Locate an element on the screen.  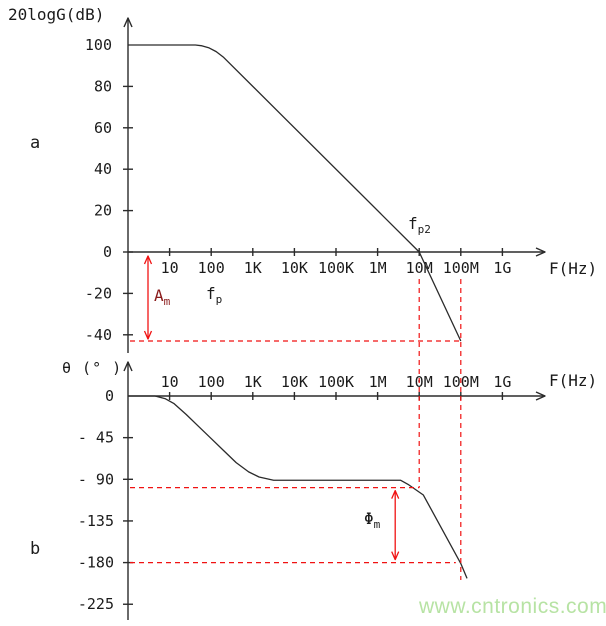
phase-freq-tick-label: 100K is located at coordinates (336, 382).